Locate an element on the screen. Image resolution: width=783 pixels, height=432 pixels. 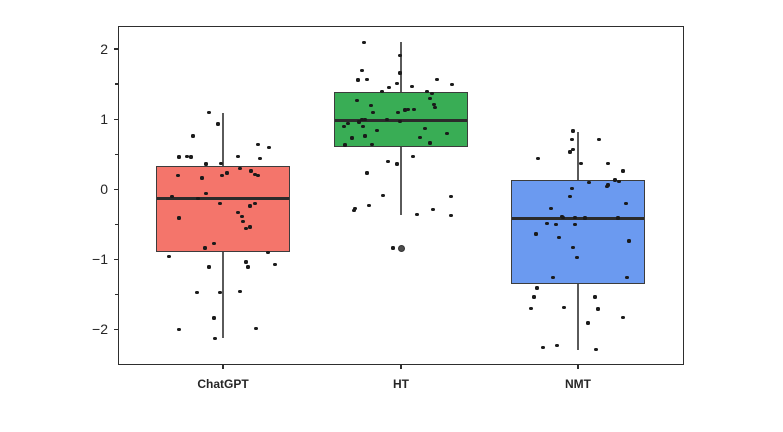
box-nmt is located at coordinates (578, 232).